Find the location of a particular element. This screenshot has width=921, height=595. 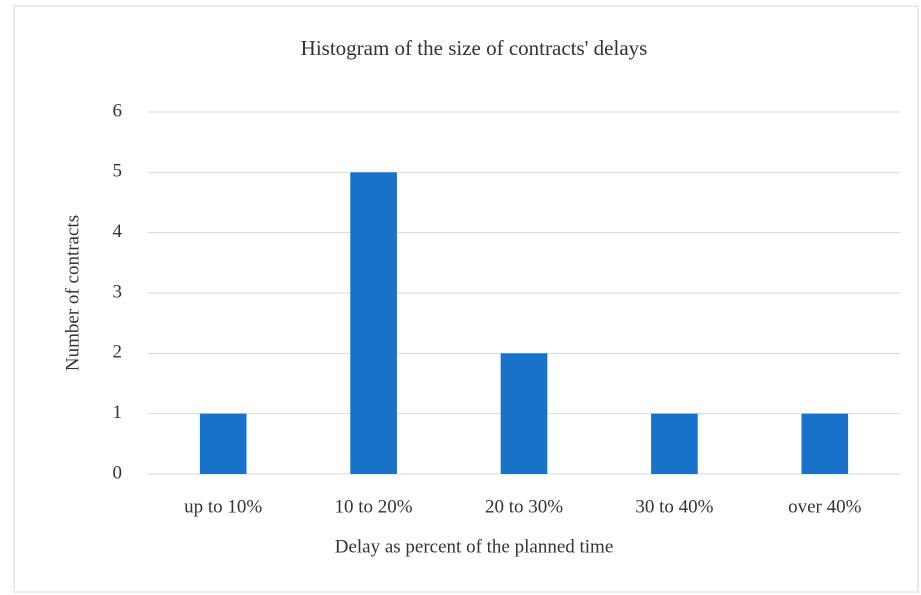

y-tick-label: 4 is located at coordinates (118, 231).